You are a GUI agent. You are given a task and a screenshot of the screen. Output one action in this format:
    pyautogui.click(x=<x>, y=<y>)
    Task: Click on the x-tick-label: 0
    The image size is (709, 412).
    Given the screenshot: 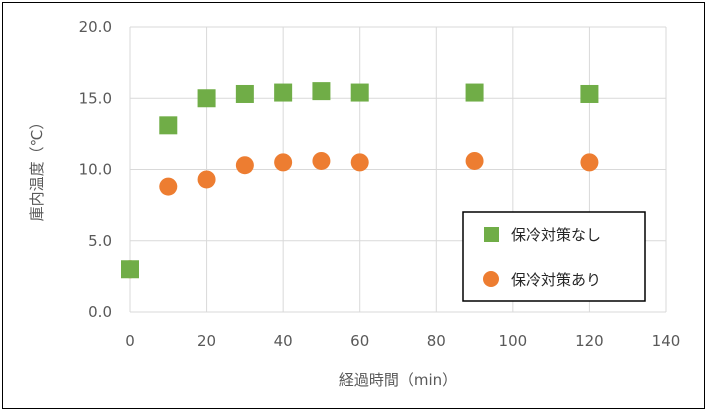 What is the action you would take?
    pyautogui.click(x=130, y=341)
    